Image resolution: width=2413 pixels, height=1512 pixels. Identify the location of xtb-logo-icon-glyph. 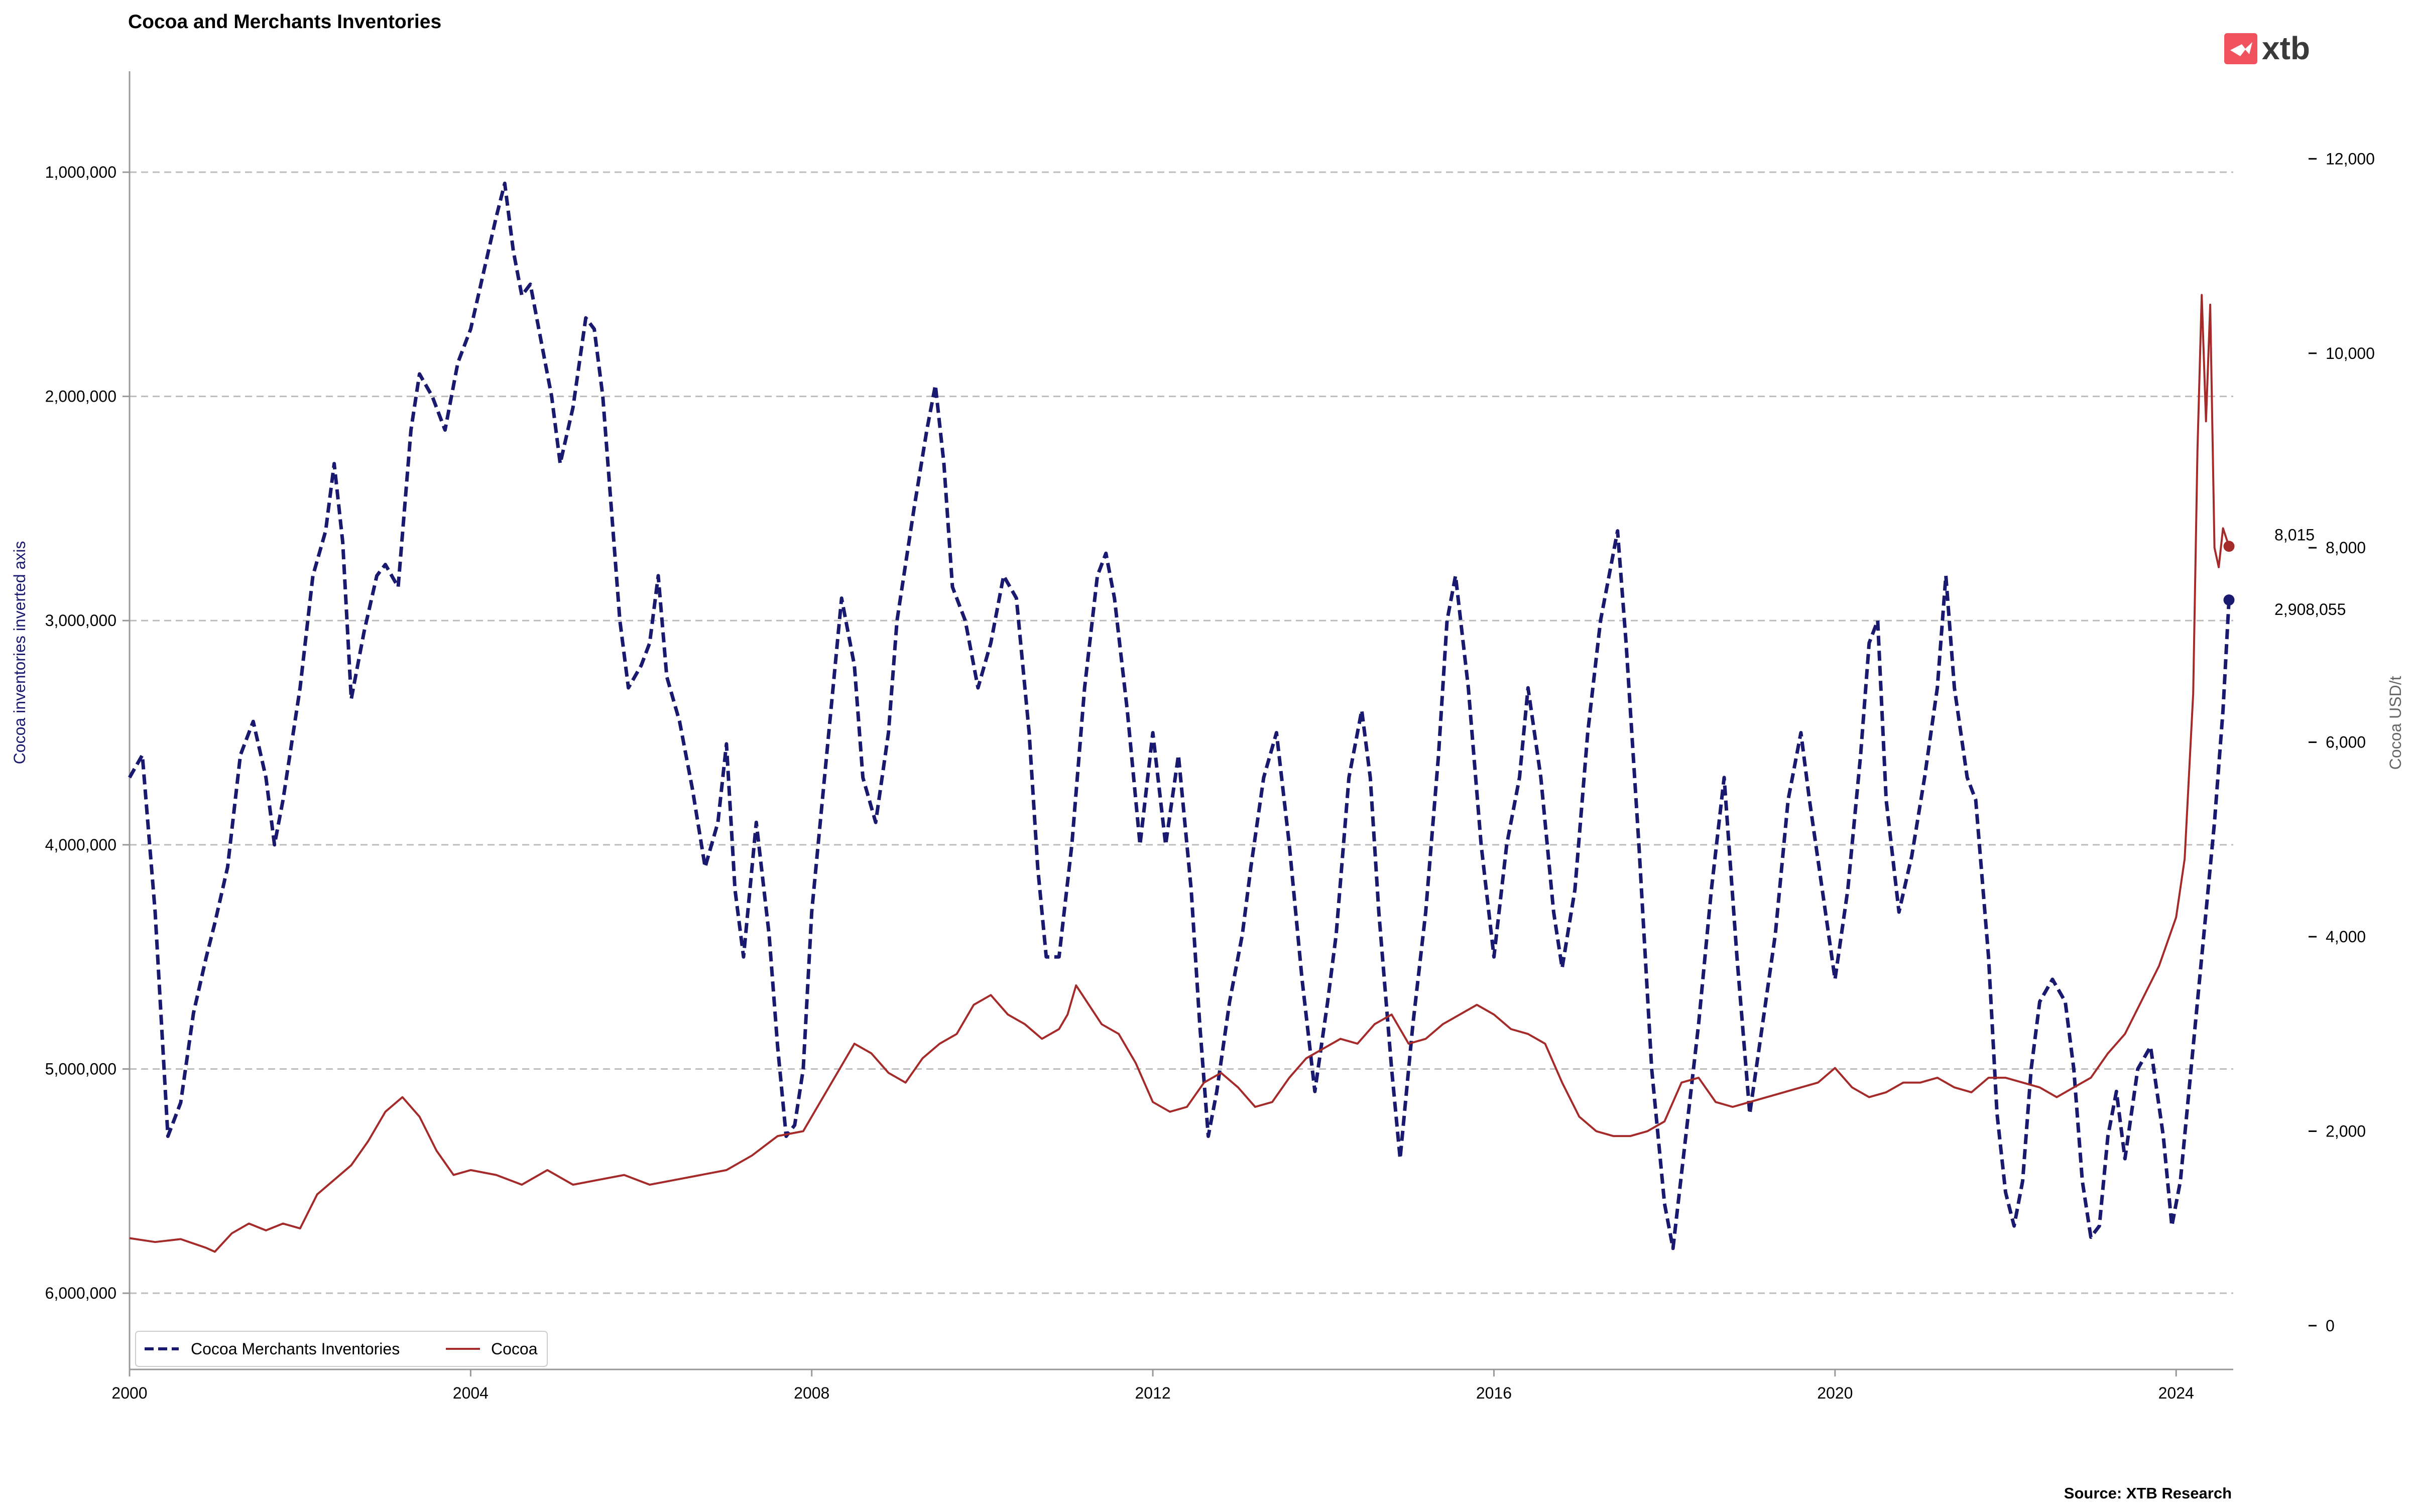
(2241, 49).